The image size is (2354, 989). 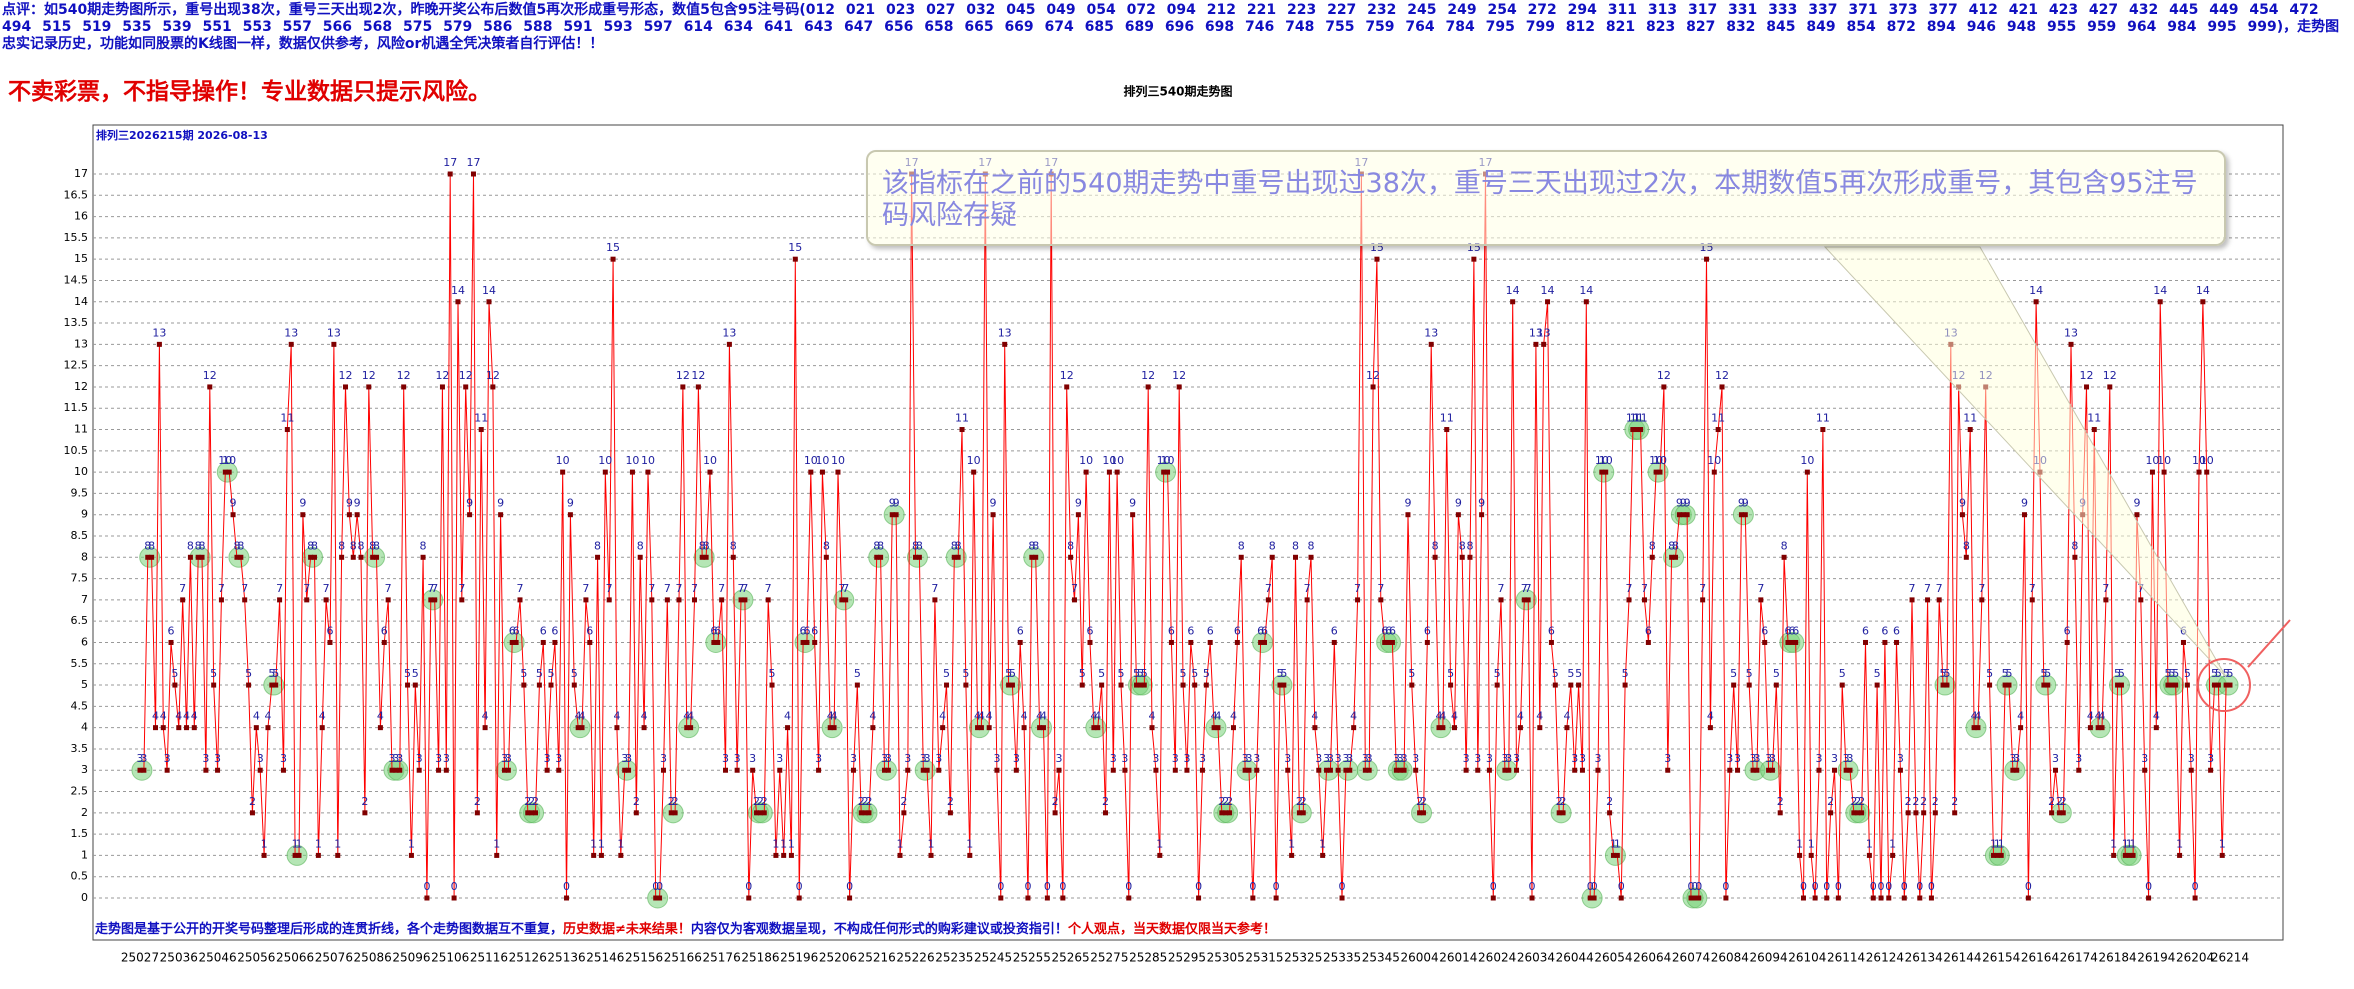 What do you see at coordinates (76, 407) in the screenshot?
I see `y-tick-label: 11.5` at bounding box center [76, 407].